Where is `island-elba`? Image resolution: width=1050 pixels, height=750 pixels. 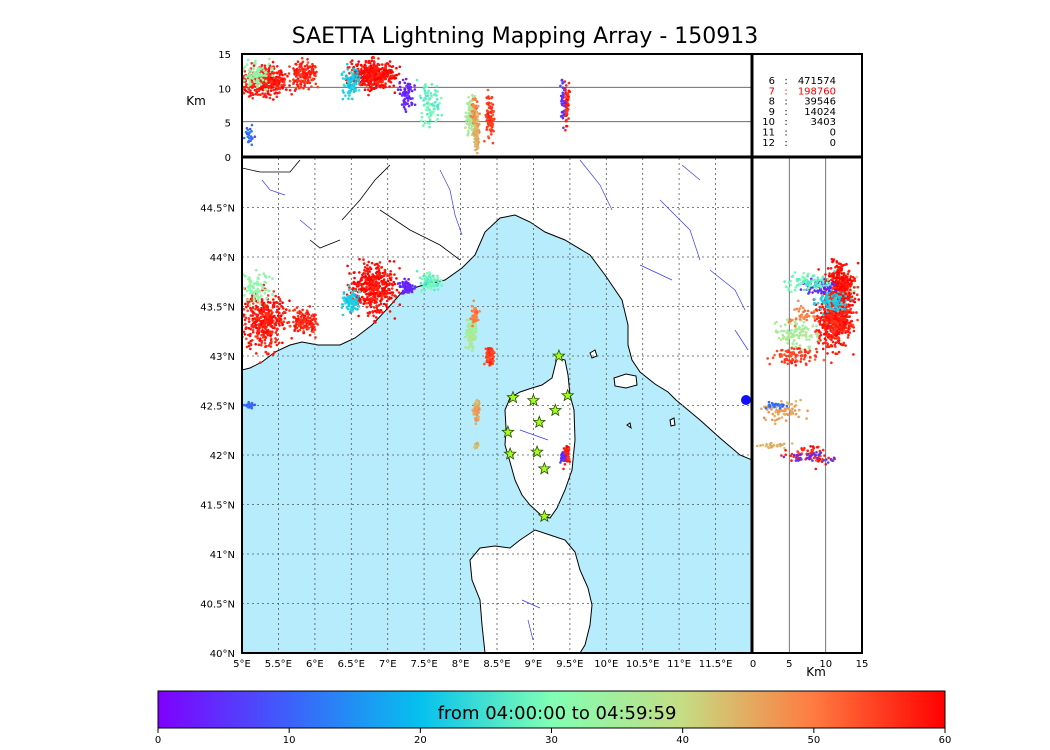
island-elba is located at coordinates (625, 381).